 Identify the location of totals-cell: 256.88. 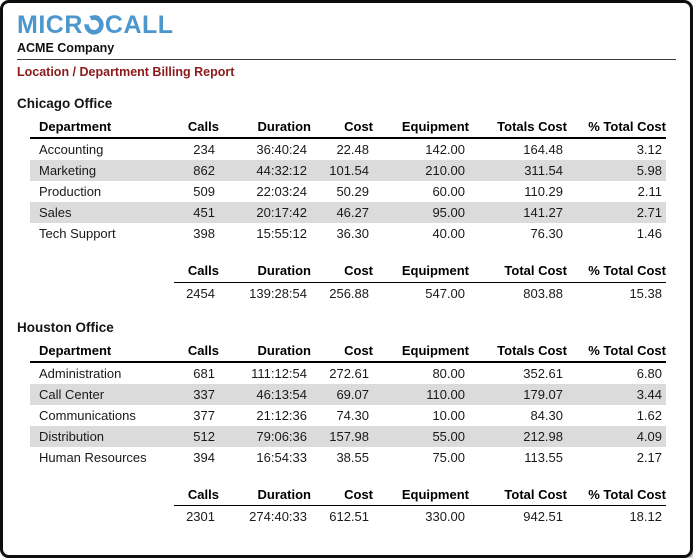
(349, 293).